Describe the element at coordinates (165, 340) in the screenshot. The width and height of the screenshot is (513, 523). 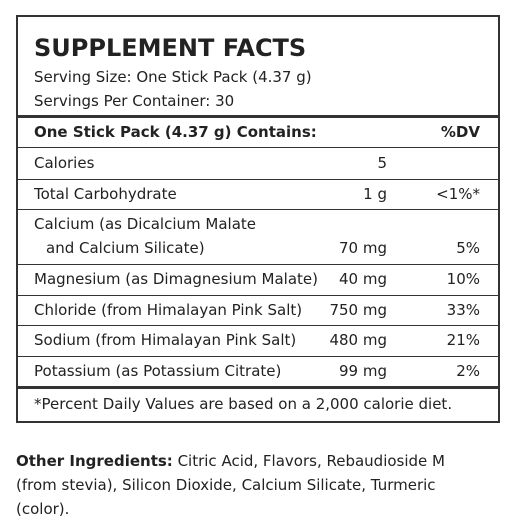
I see `nutrient-name: Sodium (from Himalayan Pink Salt)` at that location.